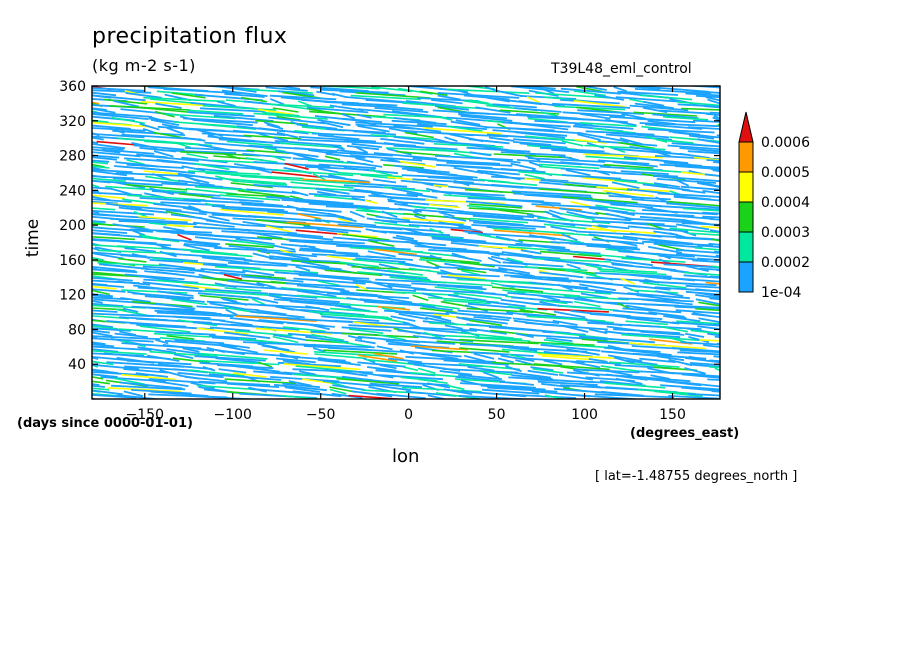 The image size is (904, 658). I want to click on x-tick-label: 150, so click(672, 415).